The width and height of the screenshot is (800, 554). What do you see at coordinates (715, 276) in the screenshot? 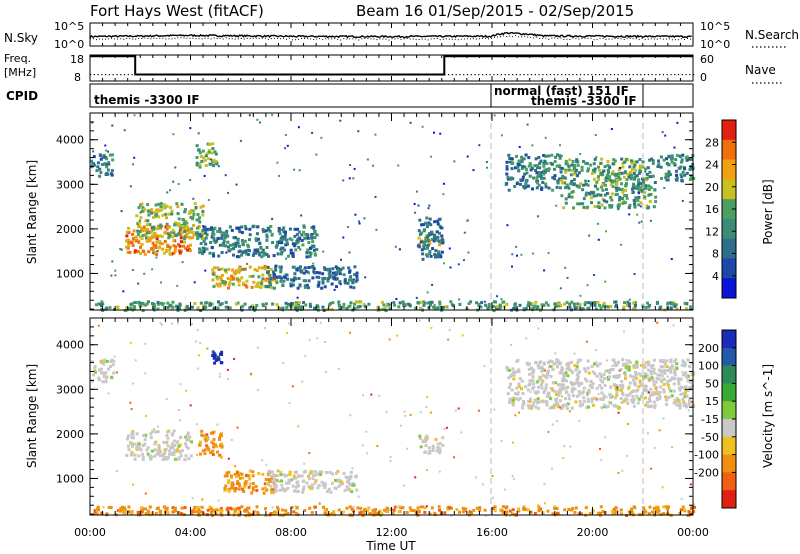
I see `power-colorbar-tick-label: 4` at bounding box center [715, 276].